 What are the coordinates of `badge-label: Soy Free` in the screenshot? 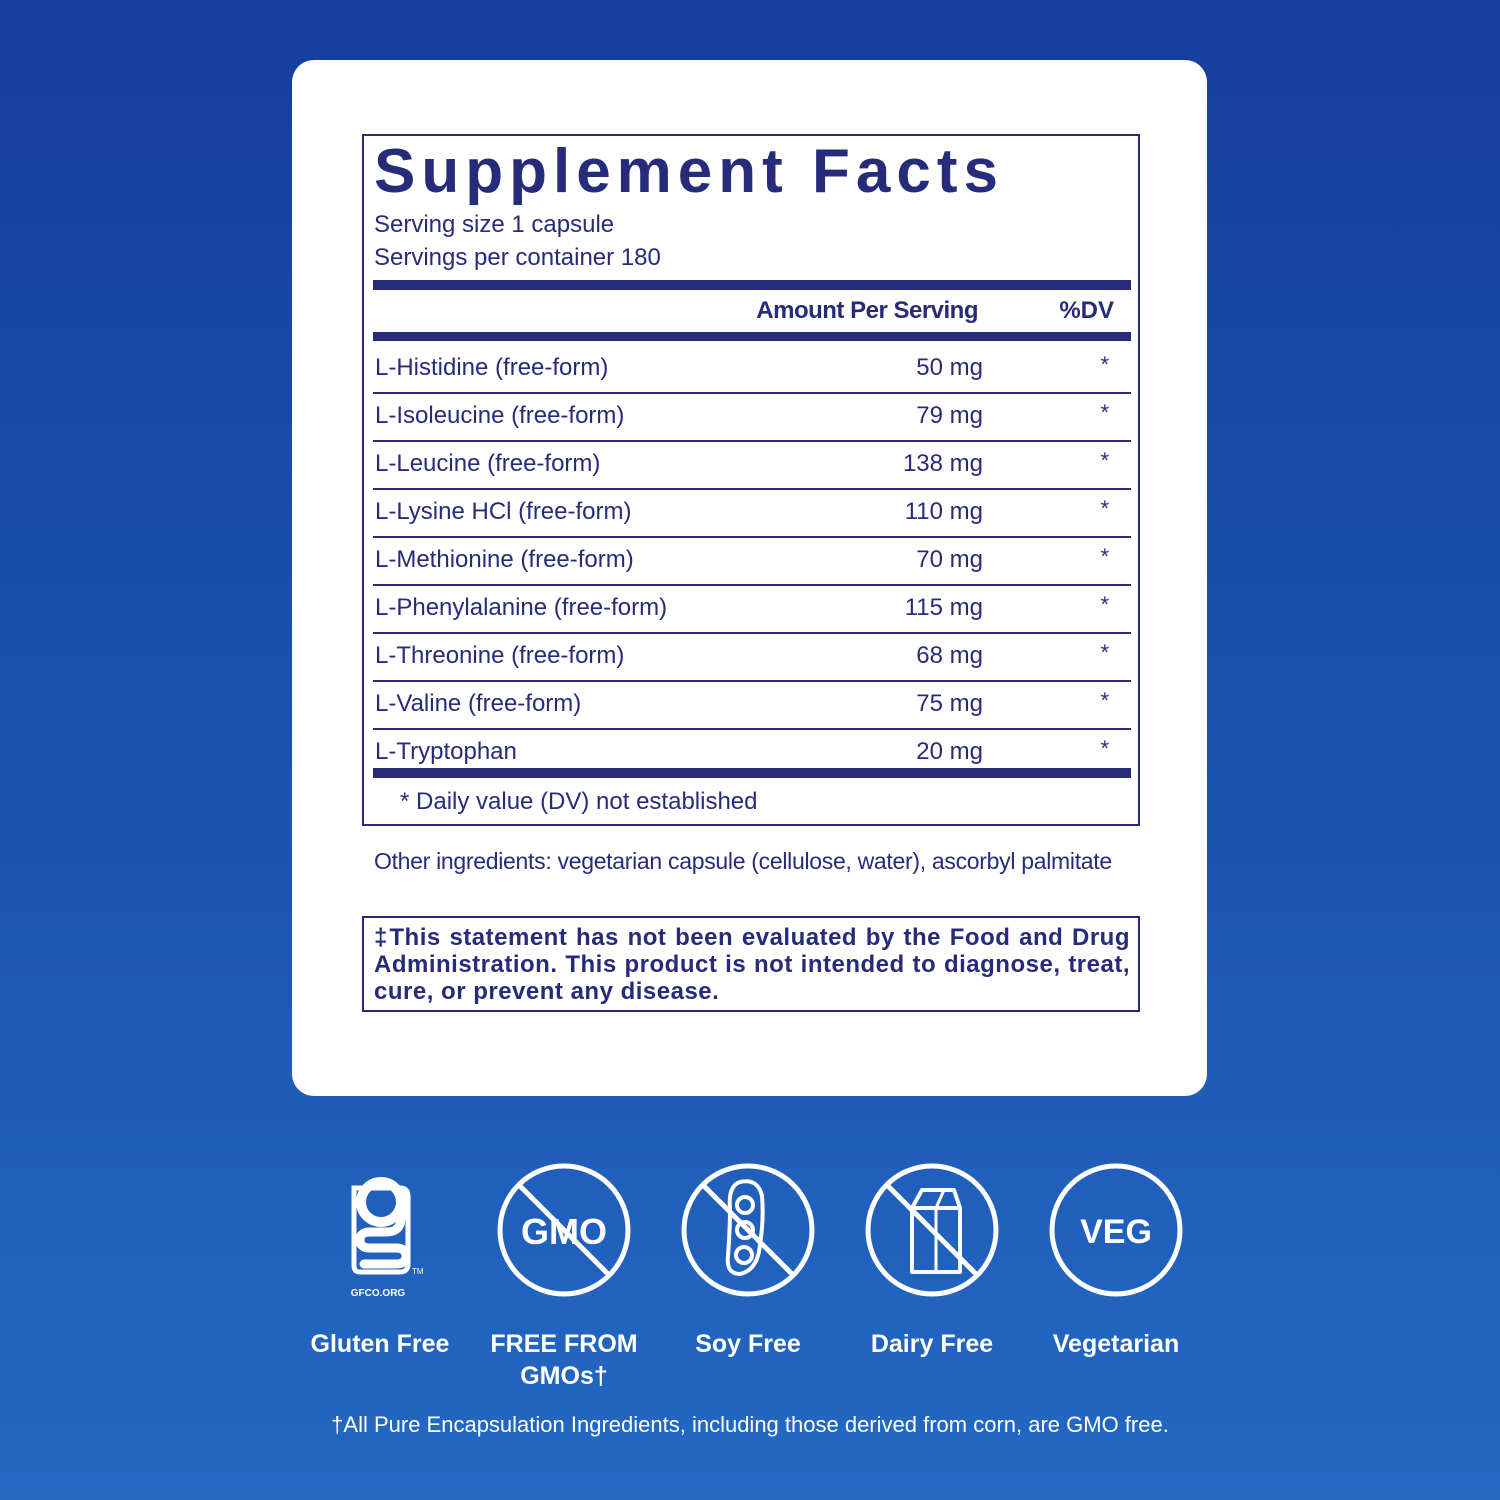 It's located at (748, 1344).